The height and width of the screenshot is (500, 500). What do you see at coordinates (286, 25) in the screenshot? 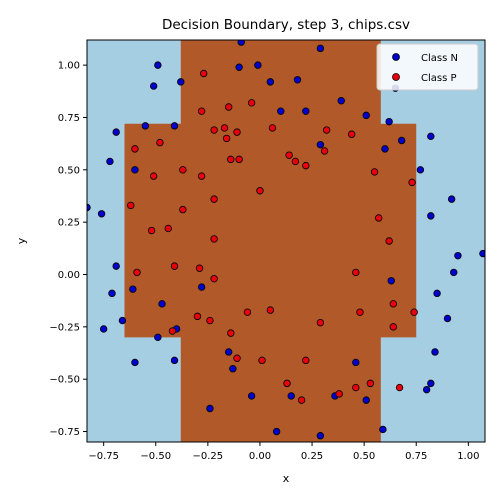
I see `chart-title: Decision Boundary, step 3, chips.csv` at bounding box center [286, 25].